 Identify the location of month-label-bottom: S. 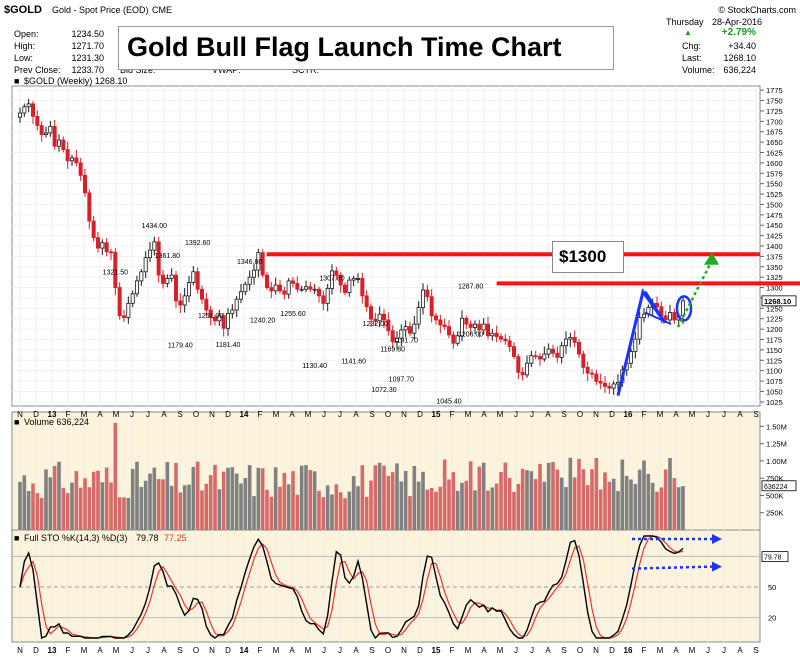
(371, 650).